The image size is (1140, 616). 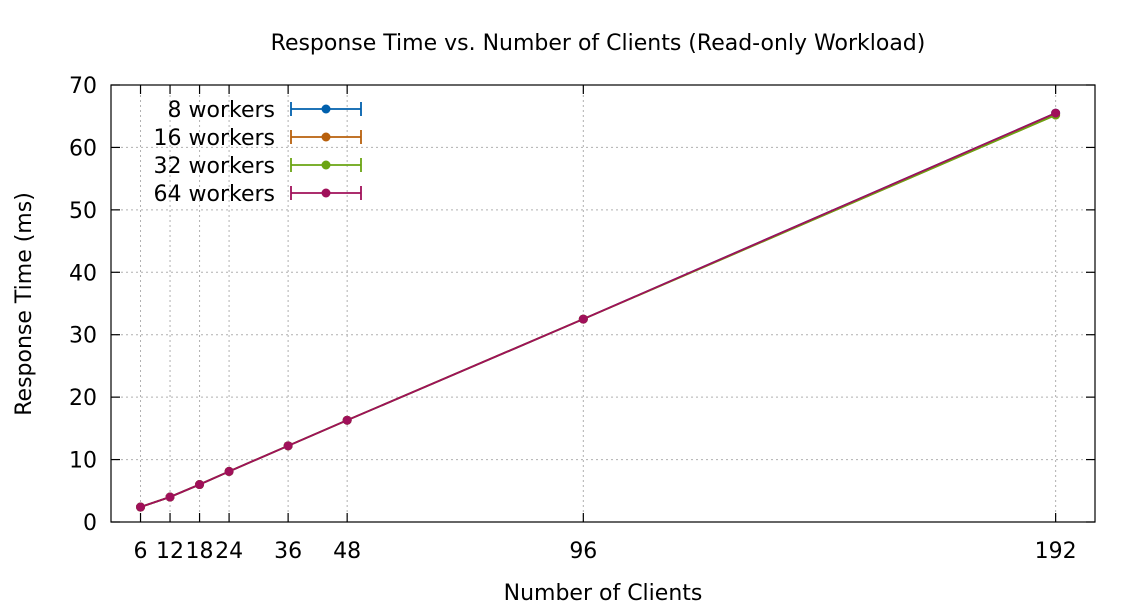 What do you see at coordinates (288, 551) in the screenshot?
I see `x-tick-label: 36` at bounding box center [288, 551].